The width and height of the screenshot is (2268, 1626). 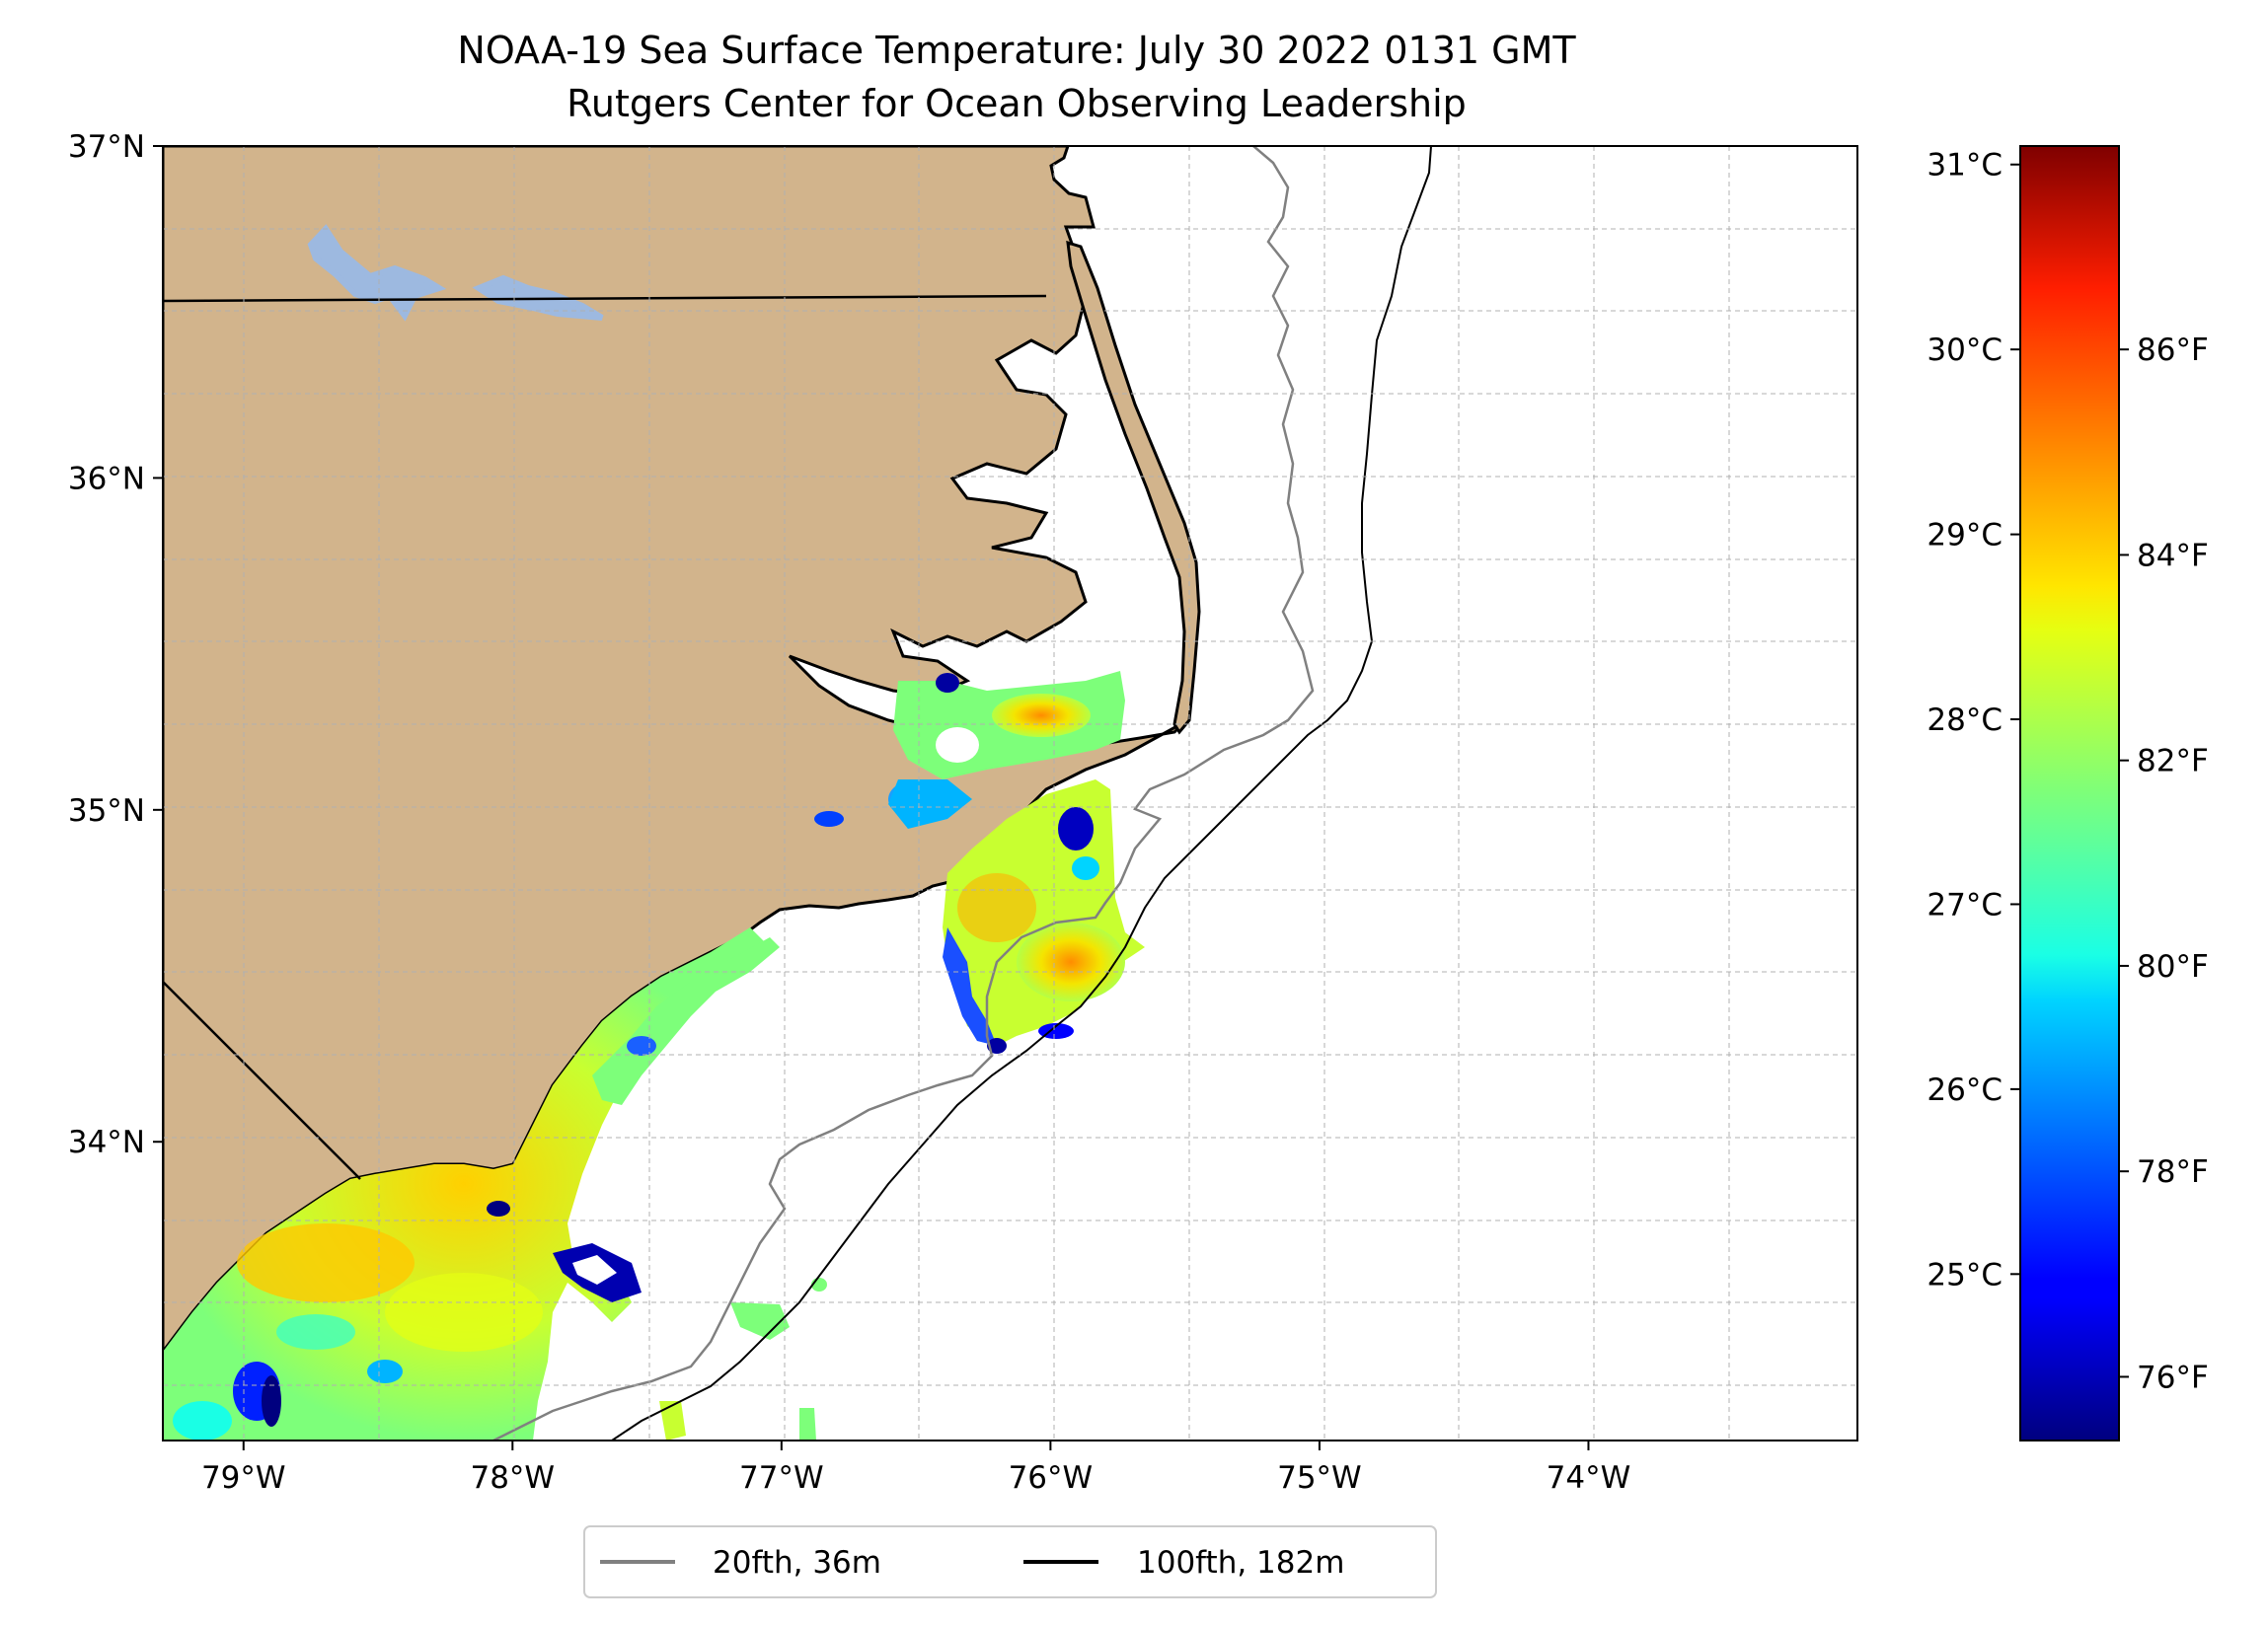 I want to click on x-tick-label: 77°W, so click(x=781, y=1478).